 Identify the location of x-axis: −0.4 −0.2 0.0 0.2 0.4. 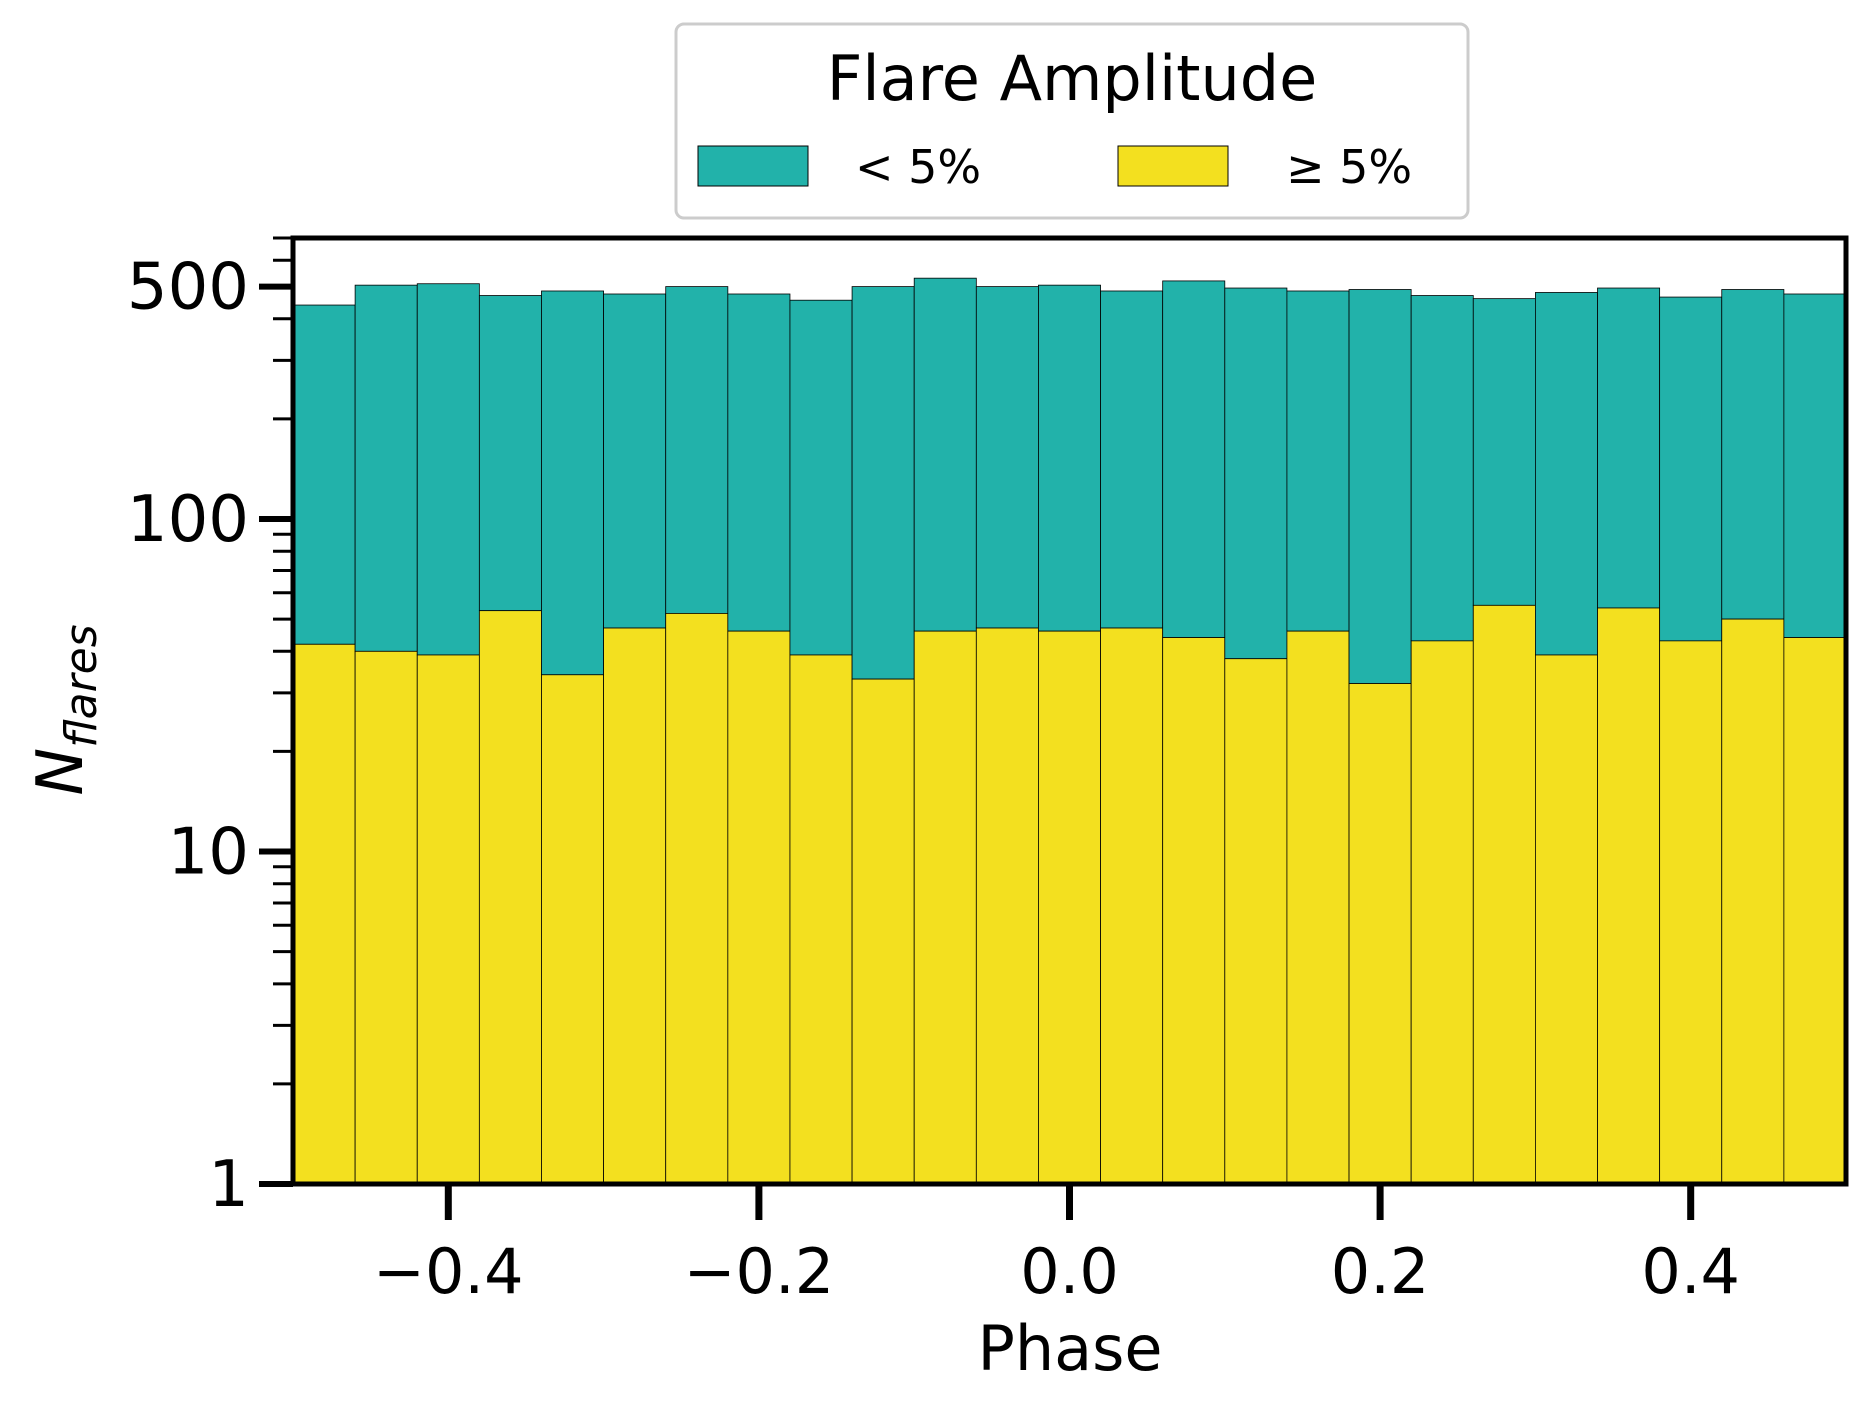
(1056, 1246).